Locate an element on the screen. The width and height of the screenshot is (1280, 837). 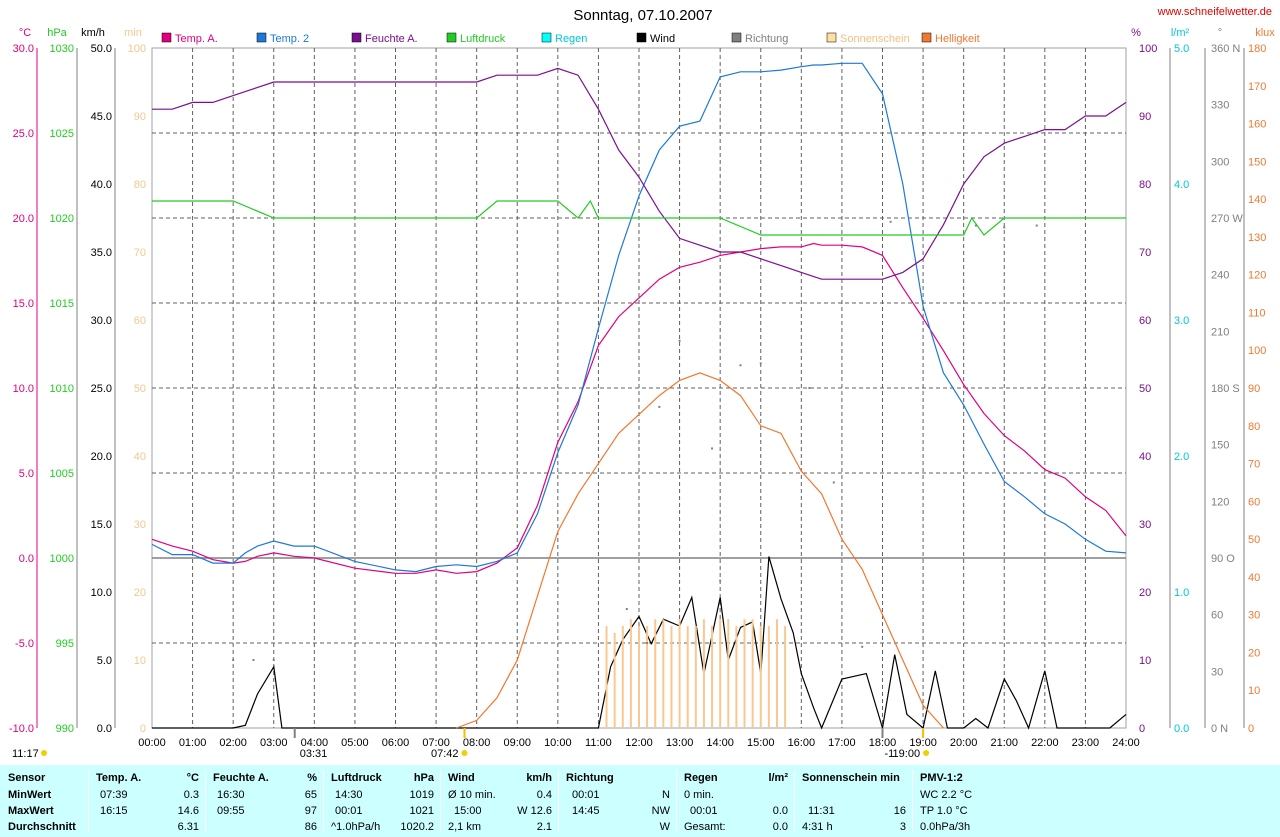
pressure-axis-tick: 1030 is located at coordinates (62, 49).